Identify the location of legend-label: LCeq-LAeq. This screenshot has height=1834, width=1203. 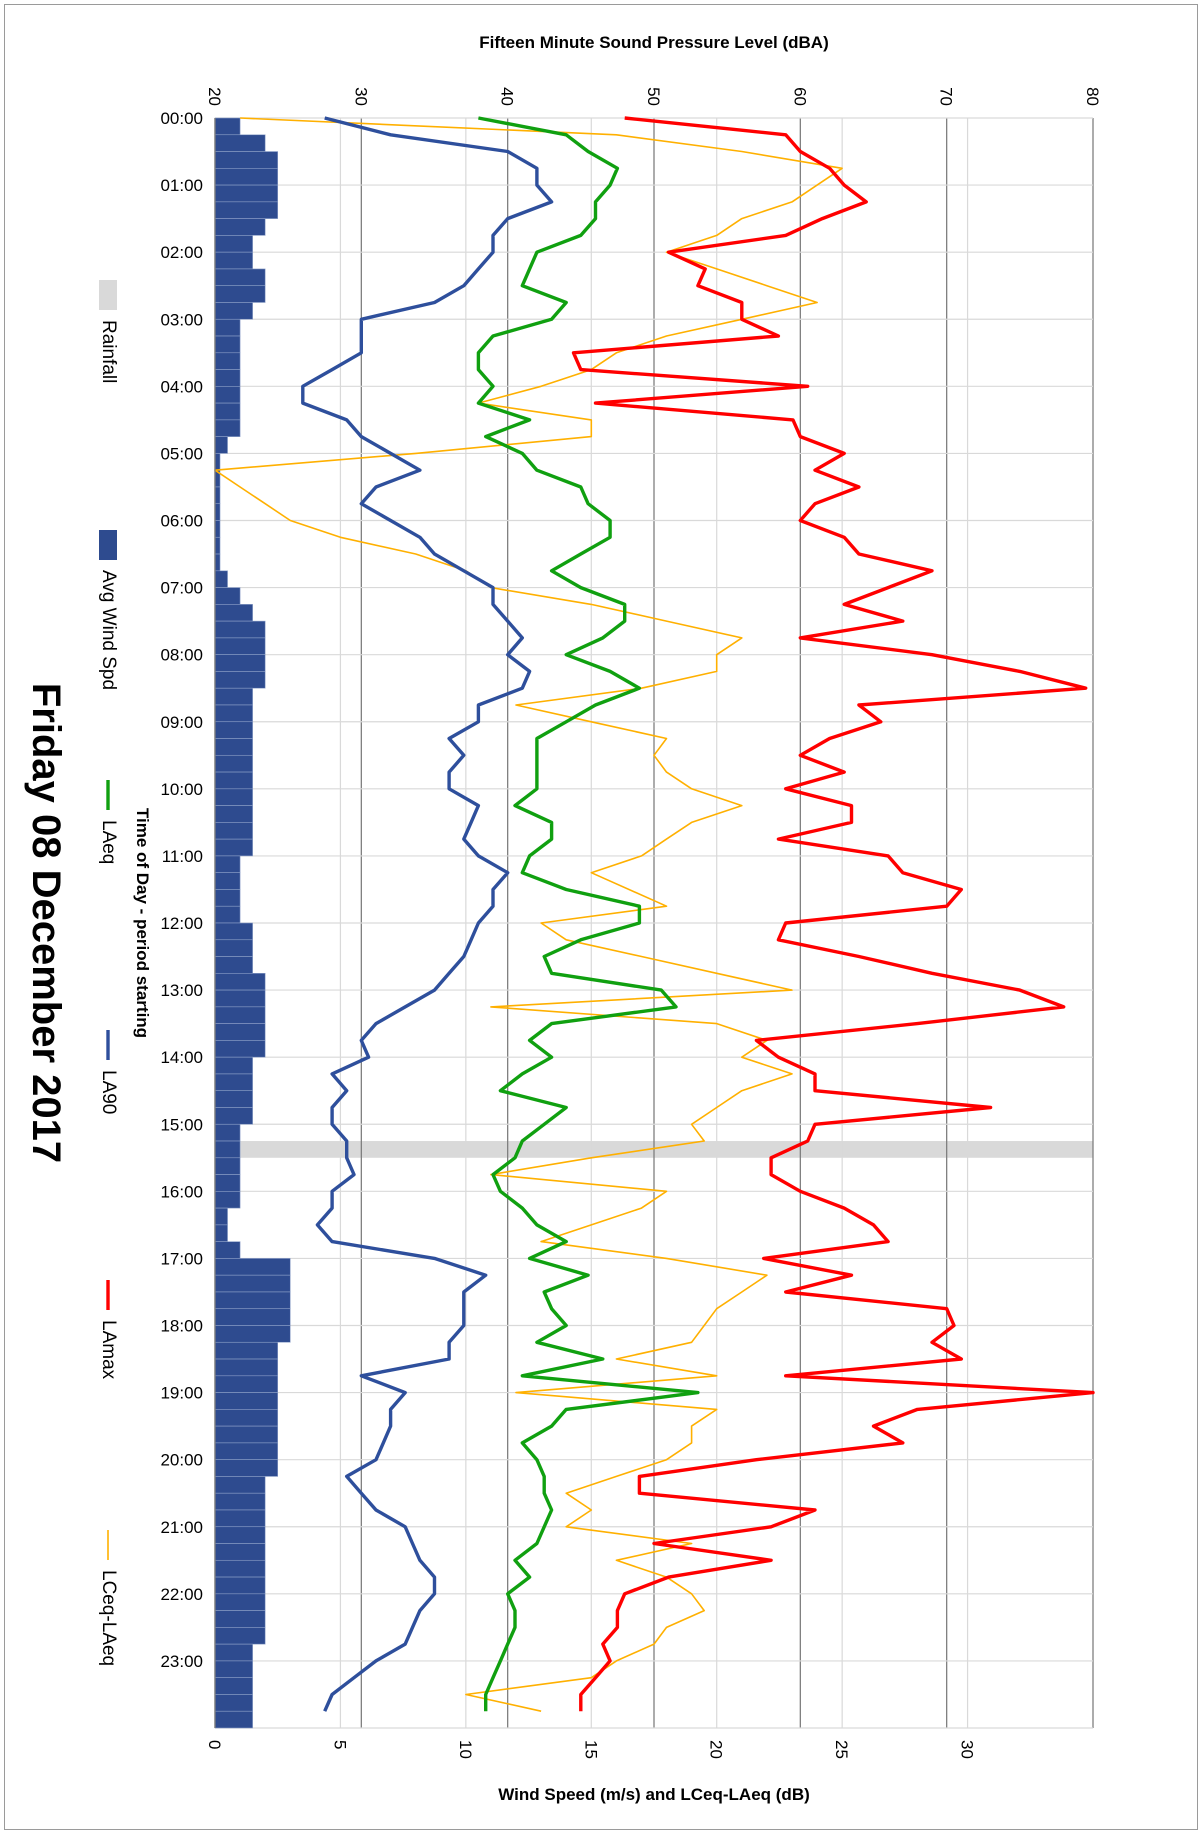
(108, 1618).